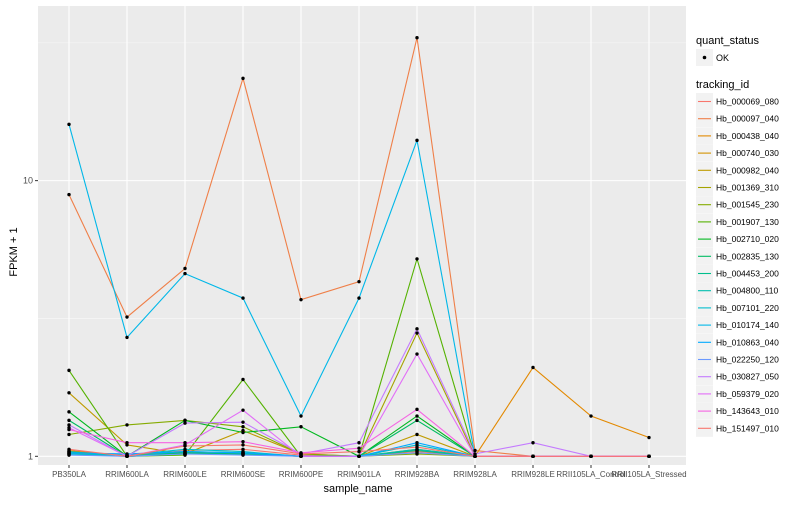 The image size is (800, 505). What do you see at coordinates (747, 188) in the screenshot?
I see `legend-label-hb-001369-310: Hb_001369_310` at bounding box center [747, 188].